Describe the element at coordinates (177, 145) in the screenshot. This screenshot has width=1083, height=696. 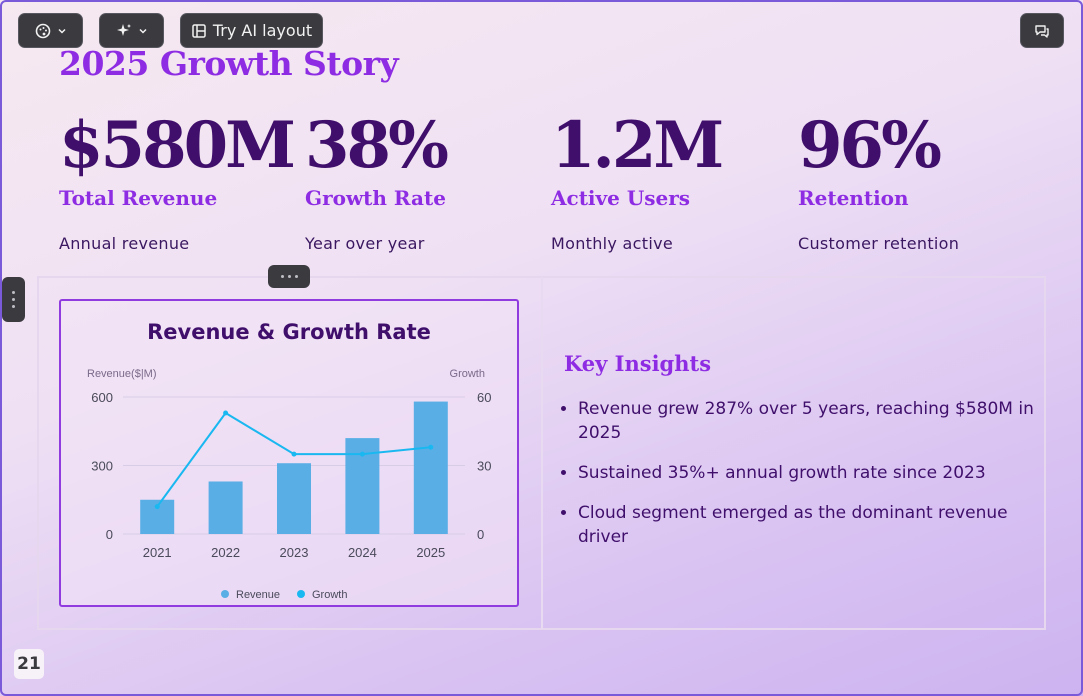
I see `stat-value: $580M` at that location.